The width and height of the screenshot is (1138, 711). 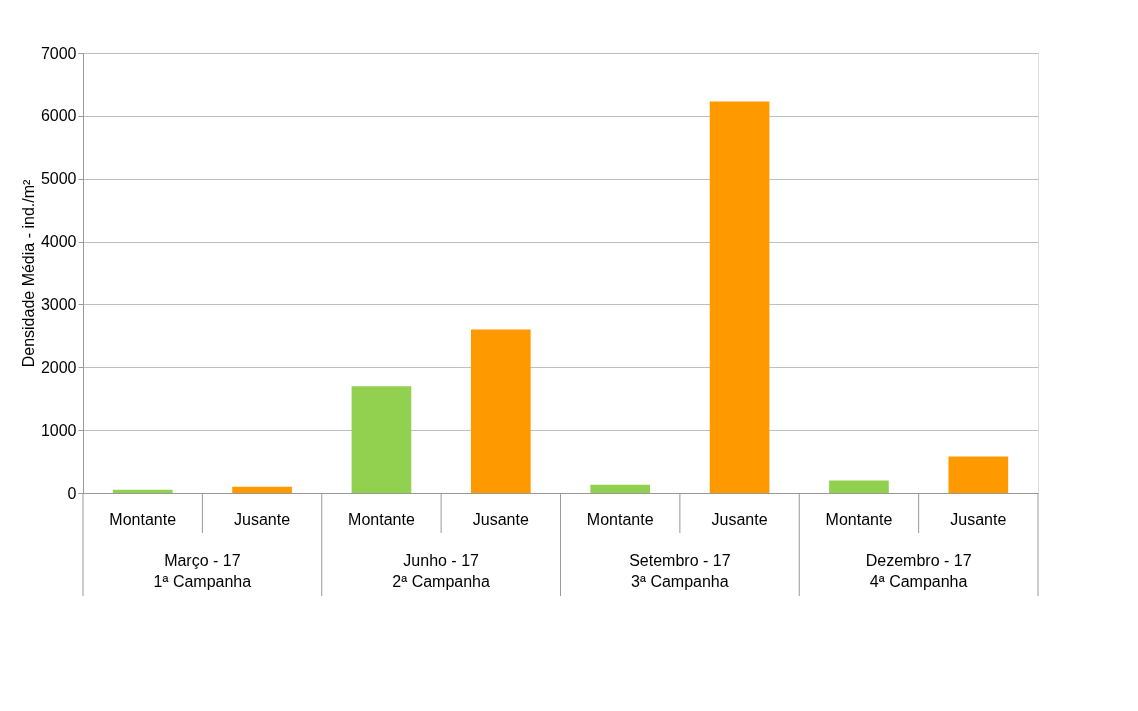 I want to click on y-tick-label: 1000, so click(x=58, y=430).